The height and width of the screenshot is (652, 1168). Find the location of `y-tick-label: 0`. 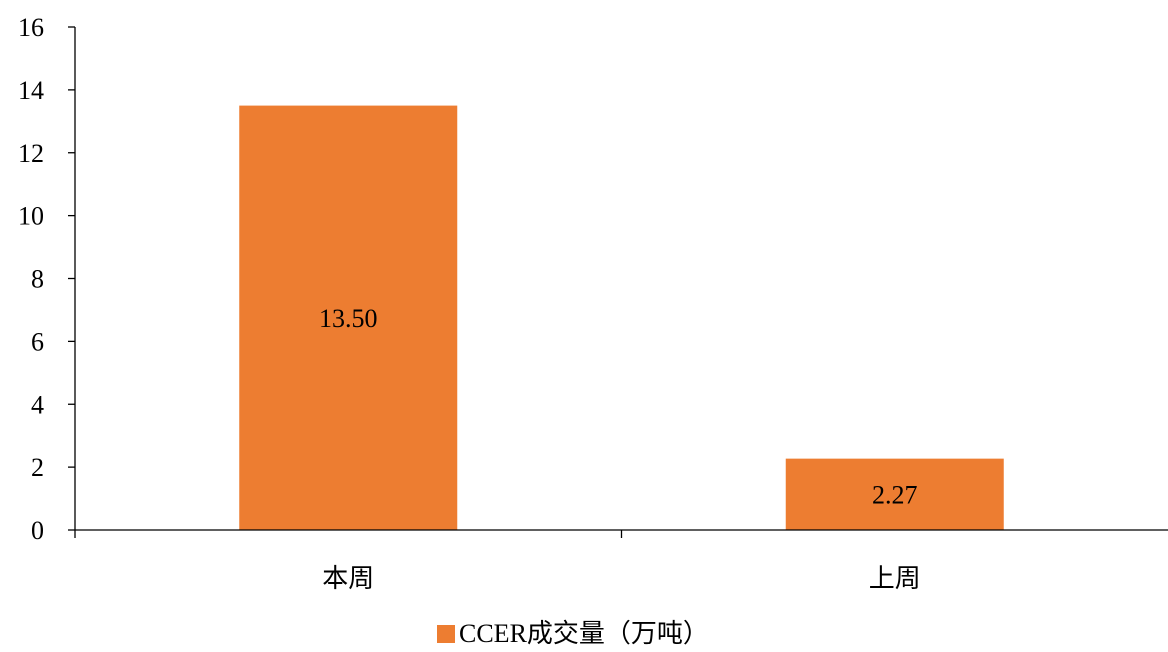

y-tick-label: 0 is located at coordinates (37, 530).